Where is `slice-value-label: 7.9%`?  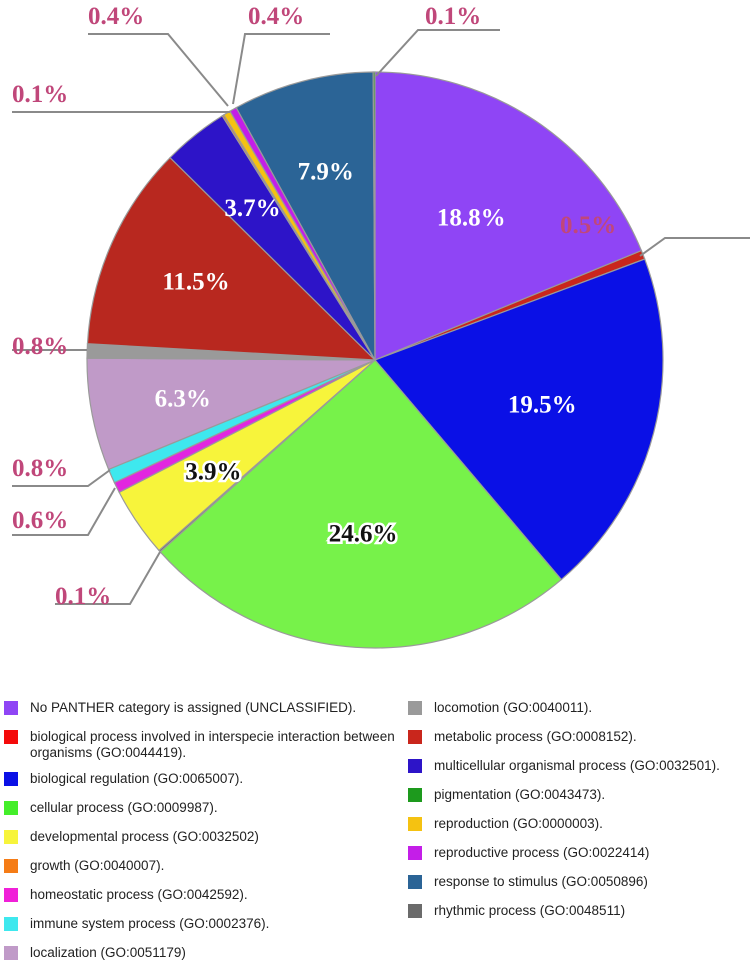 slice-value-label: 7.9% is located at coordinates (326, 171).